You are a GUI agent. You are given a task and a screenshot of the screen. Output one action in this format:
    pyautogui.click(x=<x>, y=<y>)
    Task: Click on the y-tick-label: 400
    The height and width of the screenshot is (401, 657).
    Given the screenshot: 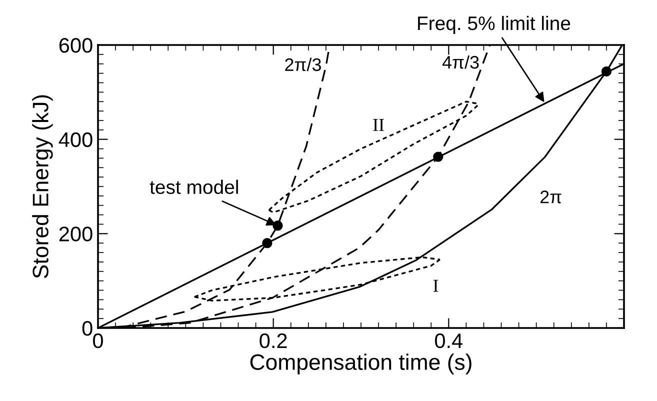 What is the action you would take?
    pyautogui.click(x=75, y=140)
    